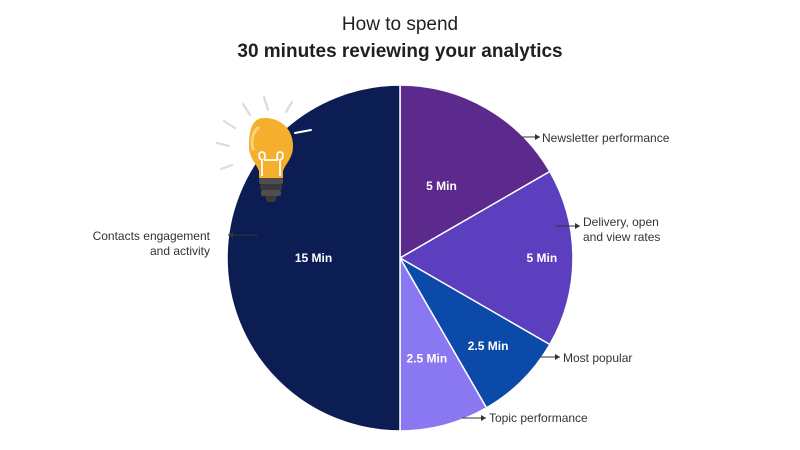 This screenshot has width=800, height=450. Describe the element at coordinates (152, 236) in the screenshot. I see `callout-label-line: Contacts engagement` at that location.